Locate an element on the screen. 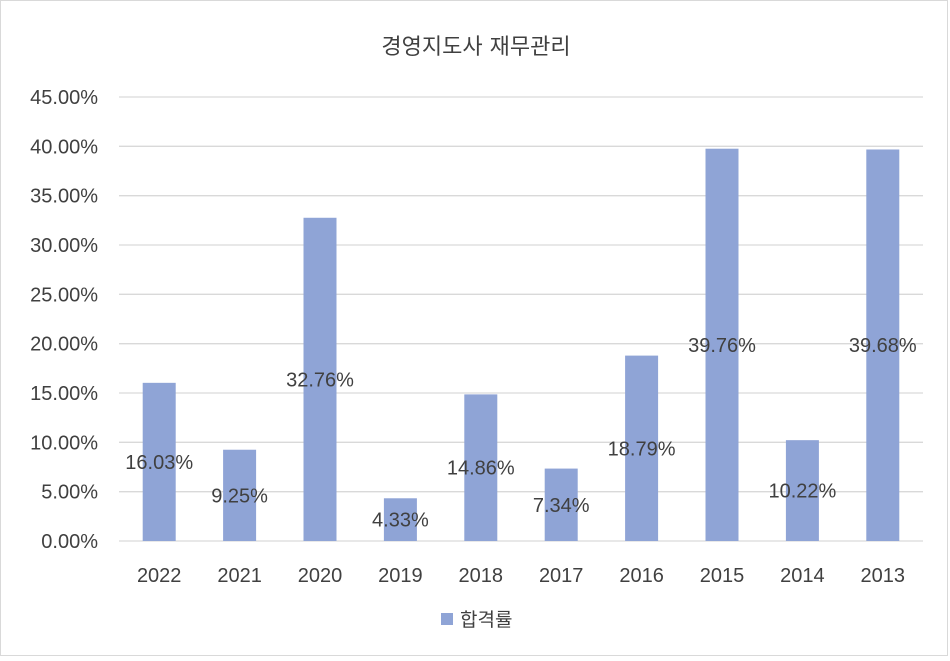 This screenshot has width=950, height=661. legend: 합격률 is located at coordinates (476, 620).